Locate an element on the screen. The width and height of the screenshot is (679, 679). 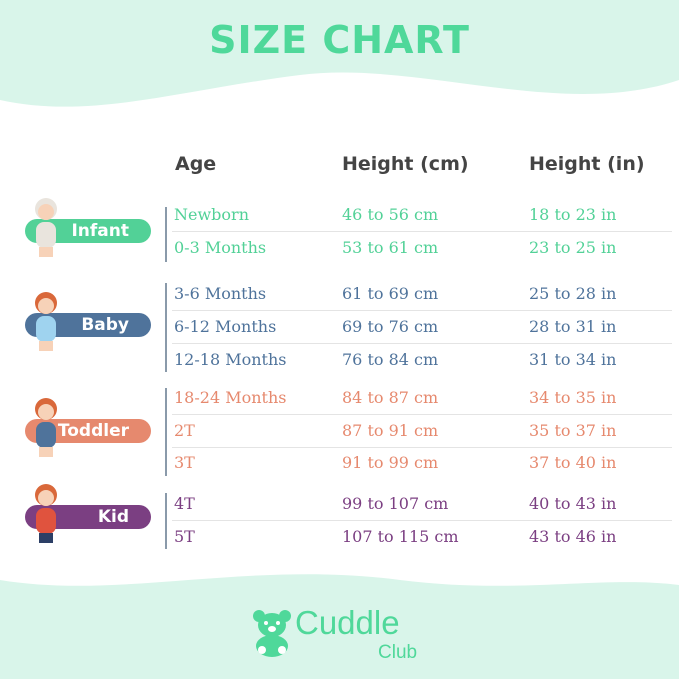
cell-age: 0-3 Months is located at coordinates (220, 247).